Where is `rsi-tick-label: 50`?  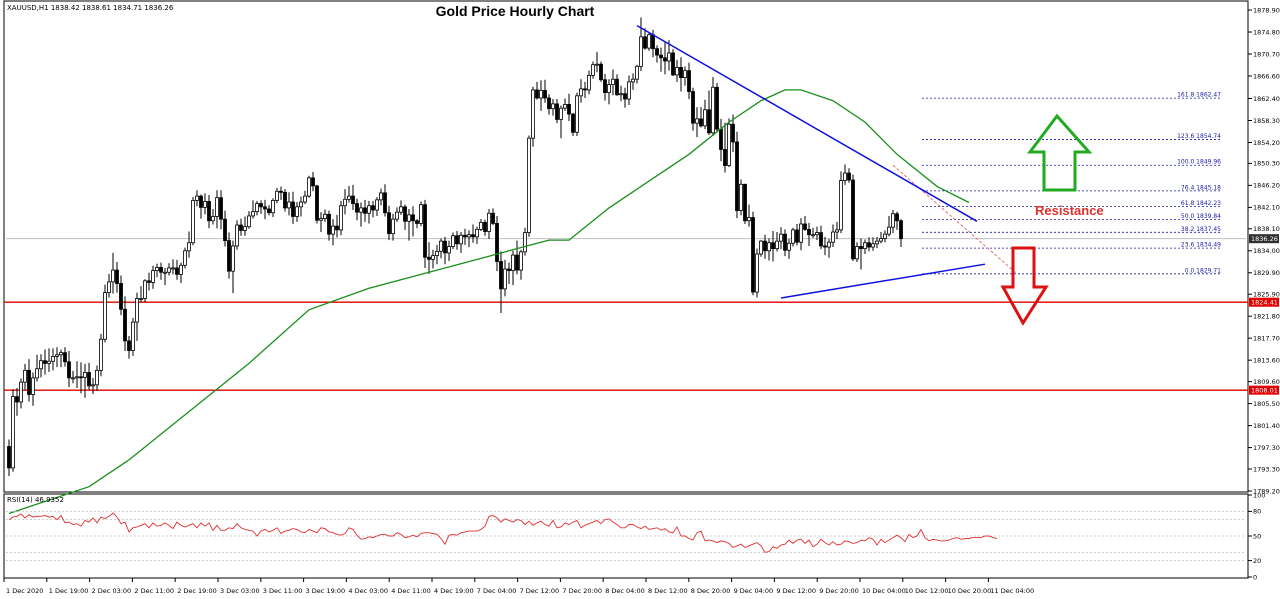 rsi-tick-label: 50 is located at coordinates (1257, 536).